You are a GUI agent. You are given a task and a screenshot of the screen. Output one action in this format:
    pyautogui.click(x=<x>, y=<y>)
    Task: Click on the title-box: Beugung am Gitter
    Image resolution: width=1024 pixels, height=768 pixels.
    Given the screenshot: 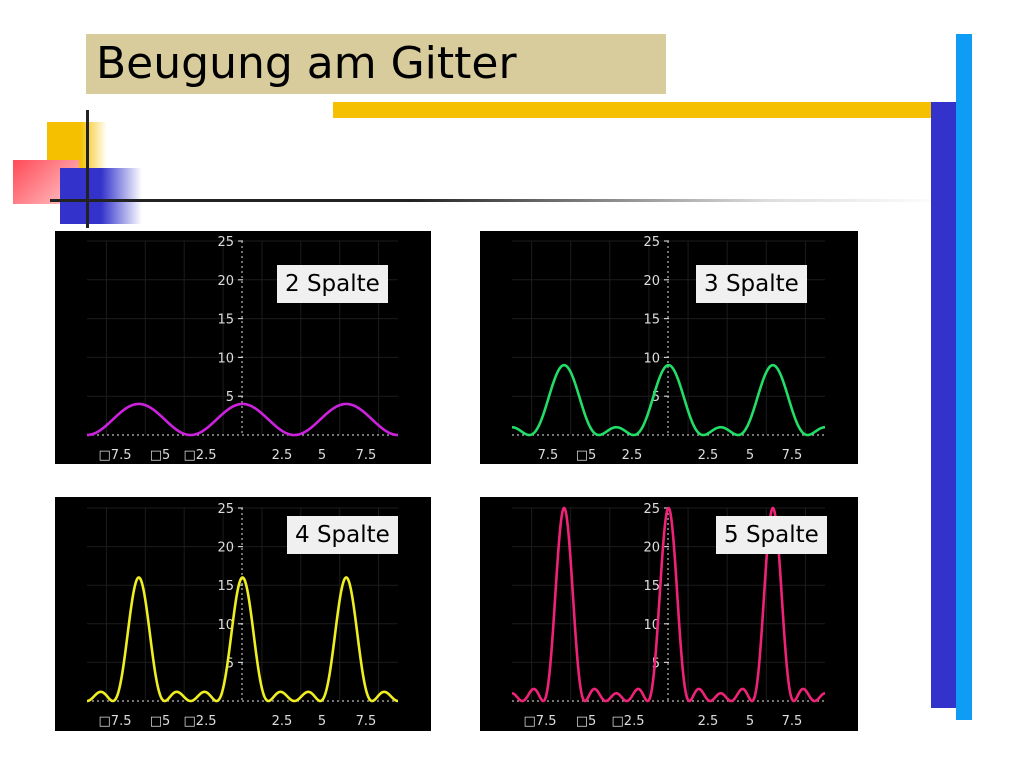 What is the action you would take?
    pyautogui.click(x=376, y=64)
    